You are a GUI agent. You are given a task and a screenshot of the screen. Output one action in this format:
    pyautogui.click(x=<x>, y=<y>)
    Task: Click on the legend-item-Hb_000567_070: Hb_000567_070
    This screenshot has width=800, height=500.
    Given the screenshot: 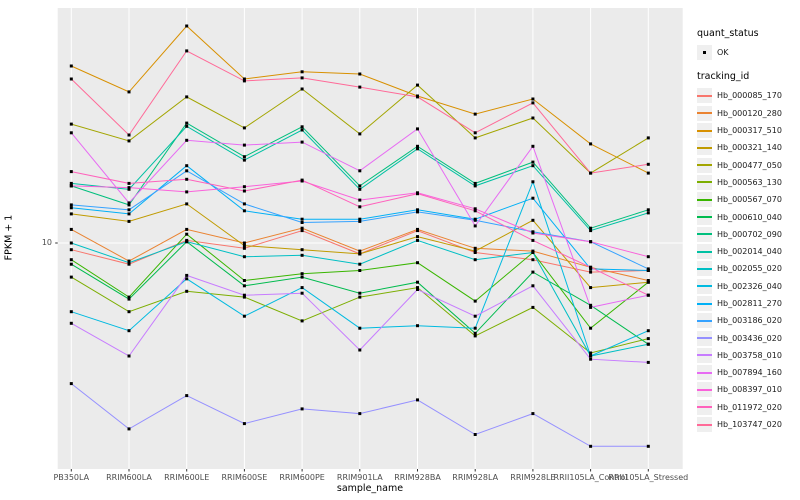 What is the action you would take?
    pyautogui.click(x=748, y=199)
    